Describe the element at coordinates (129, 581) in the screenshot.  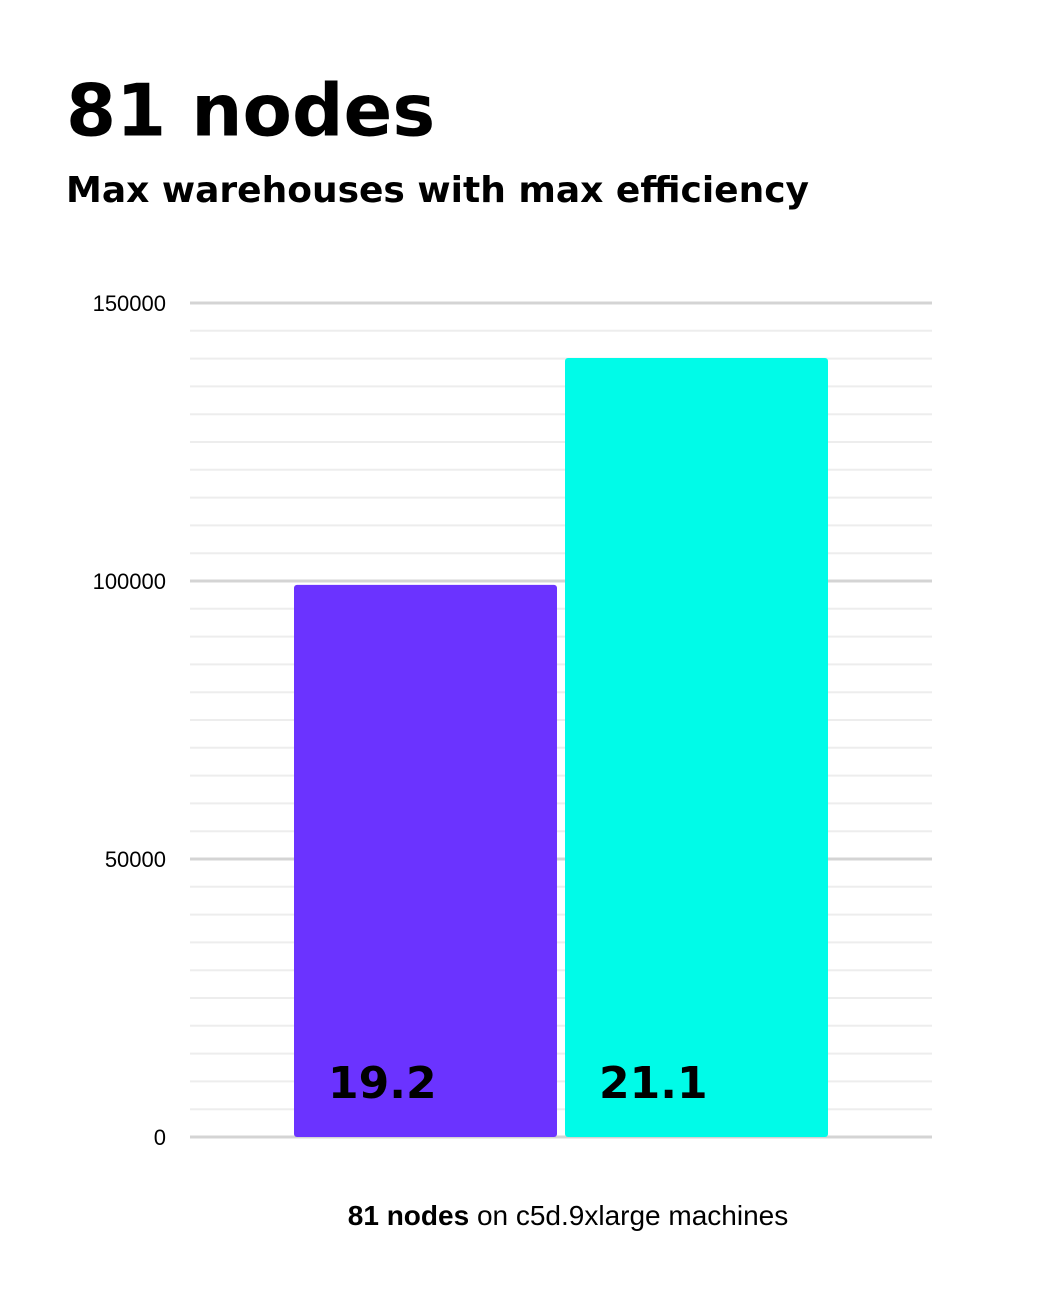
I see `y-tick-label: 100000` at that location.